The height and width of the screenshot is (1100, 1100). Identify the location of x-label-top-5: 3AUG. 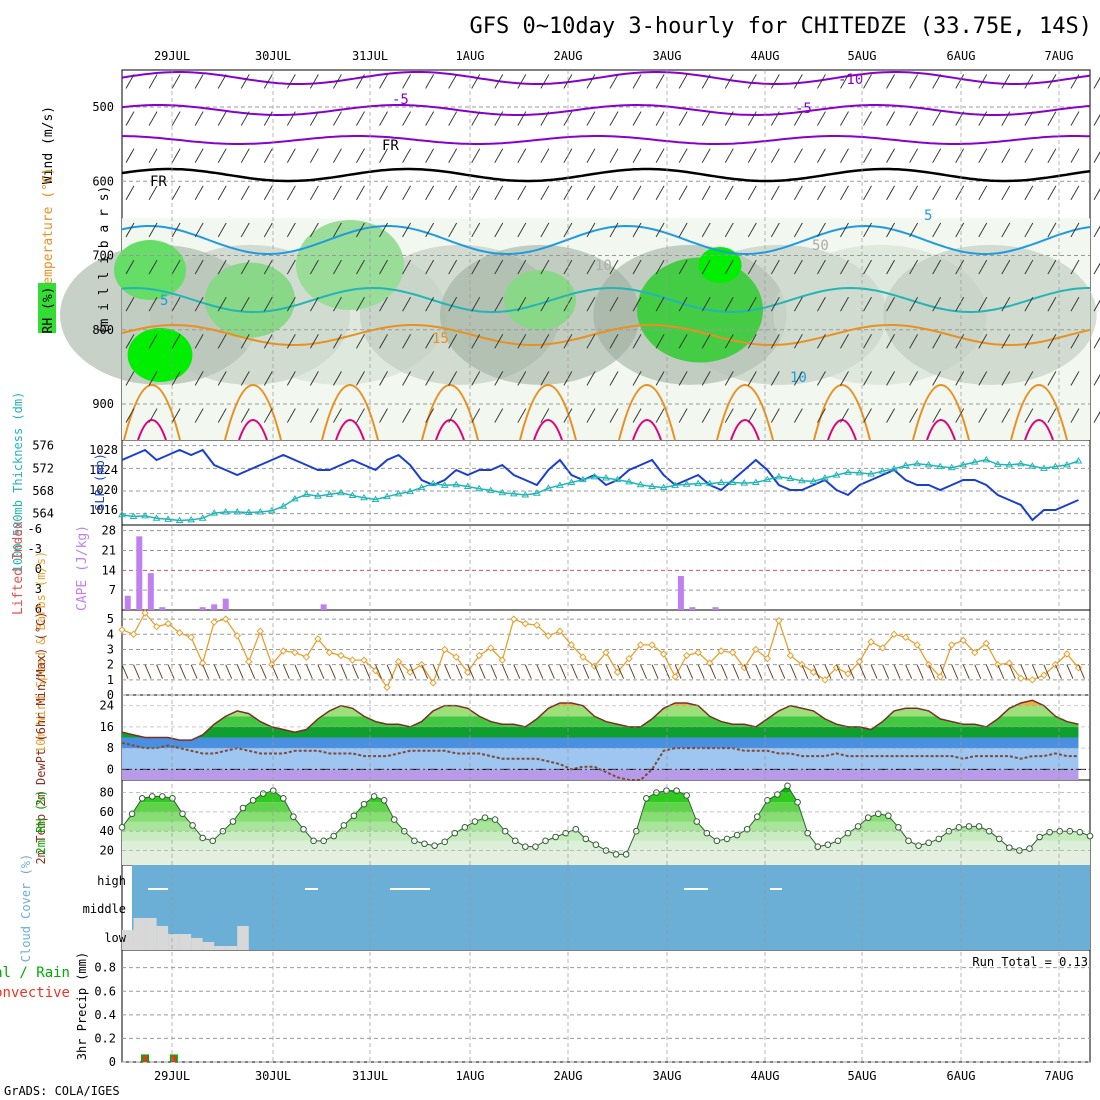
(667, 56).